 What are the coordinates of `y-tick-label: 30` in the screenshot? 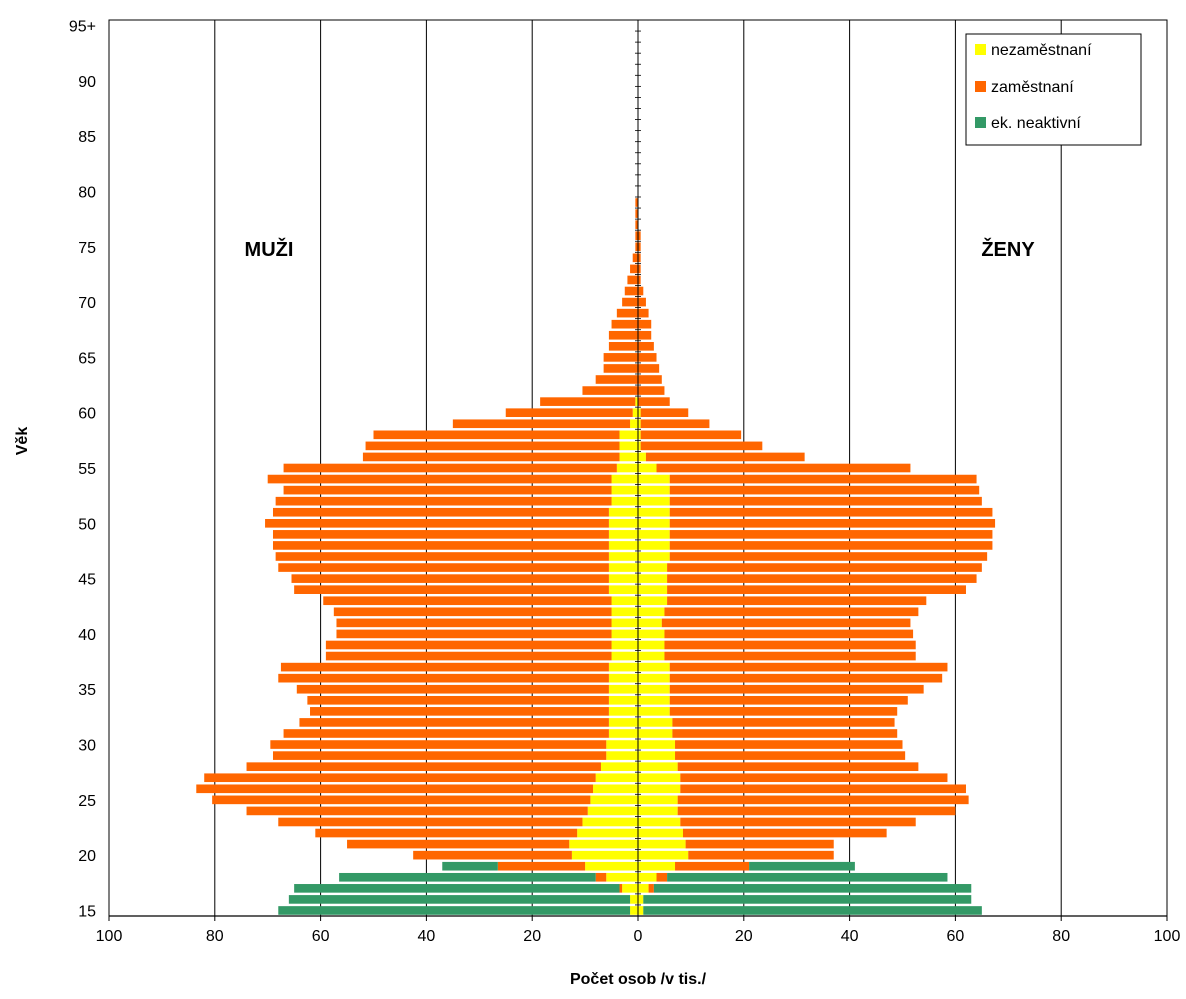 It's located at (87, 746).